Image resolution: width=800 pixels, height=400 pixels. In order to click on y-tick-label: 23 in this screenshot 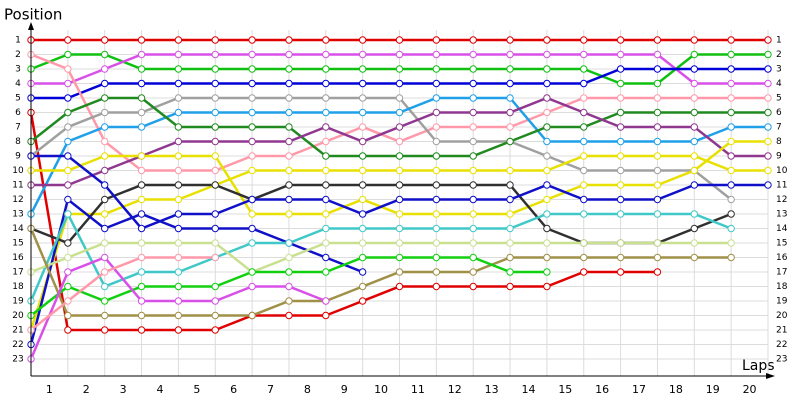, I will do `click(17, 360)`.